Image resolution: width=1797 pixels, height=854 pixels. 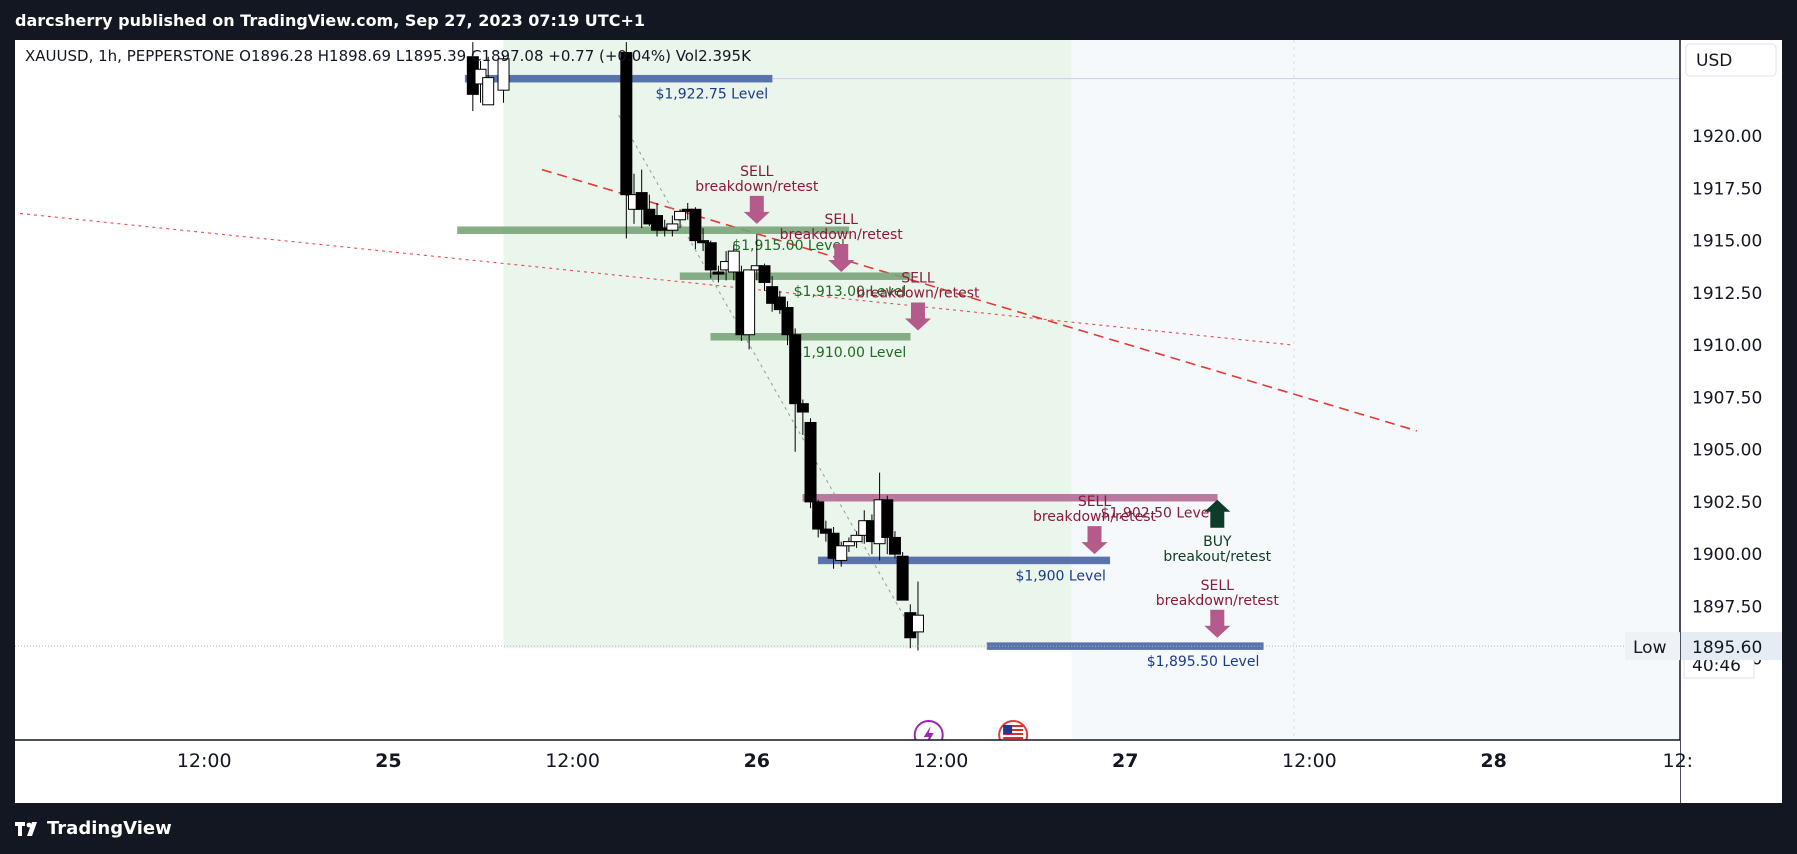 I want to click on tradingview-logo: TradingView, so click(x=93, y=828).